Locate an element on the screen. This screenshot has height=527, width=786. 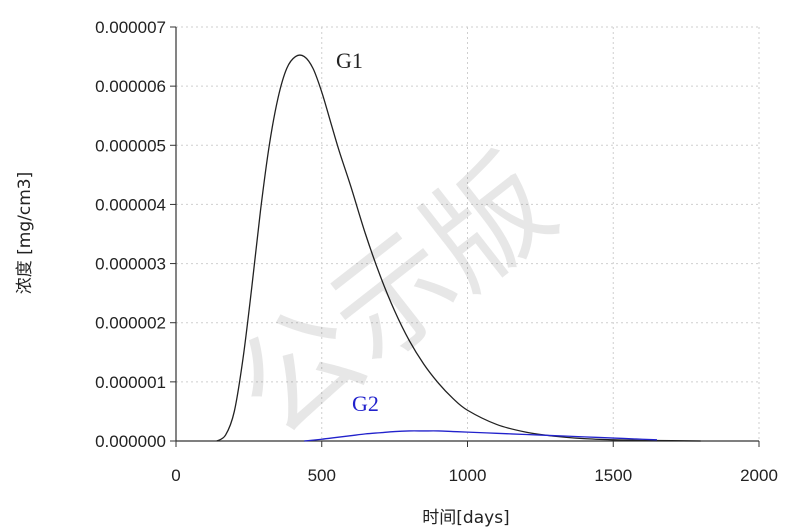
series-line-g2 is located at coordinates (480, 436).